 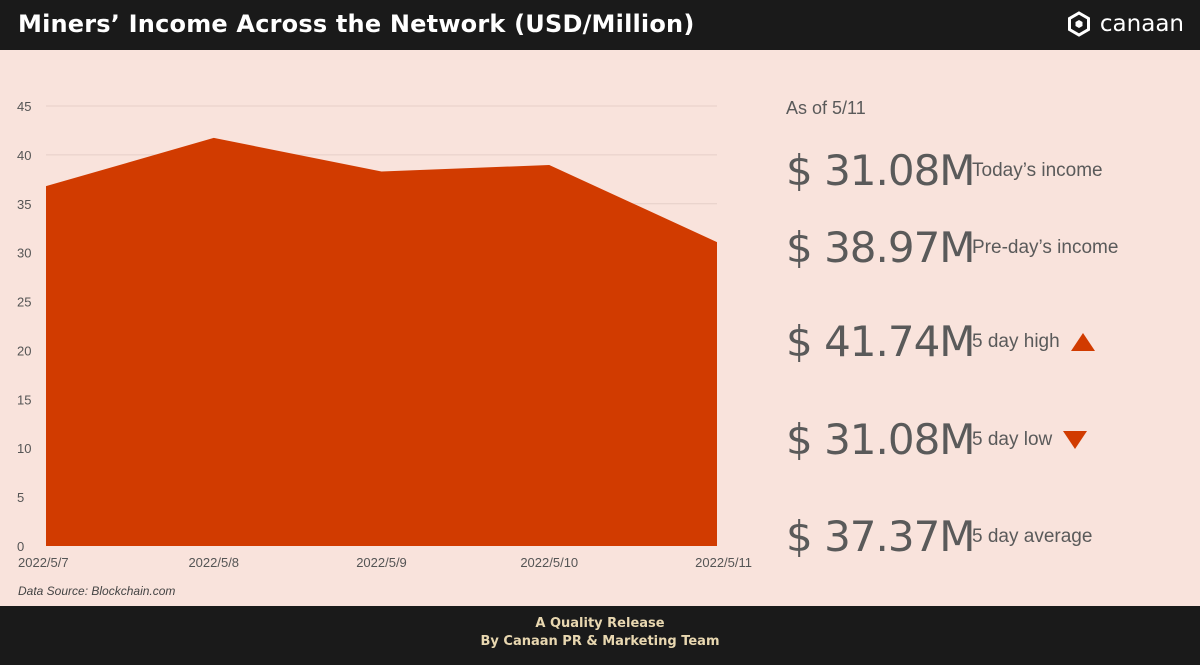 I want to click on stat-five-day-low: $ 31.08M 5 day low, so click(x=937, y=439).